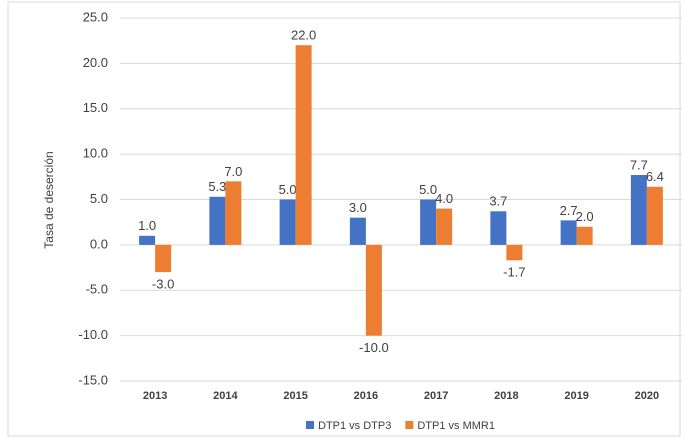 This screenshot has width=684, height=438. I want to click on y-tick-label: 5.0, so click(99, 198).